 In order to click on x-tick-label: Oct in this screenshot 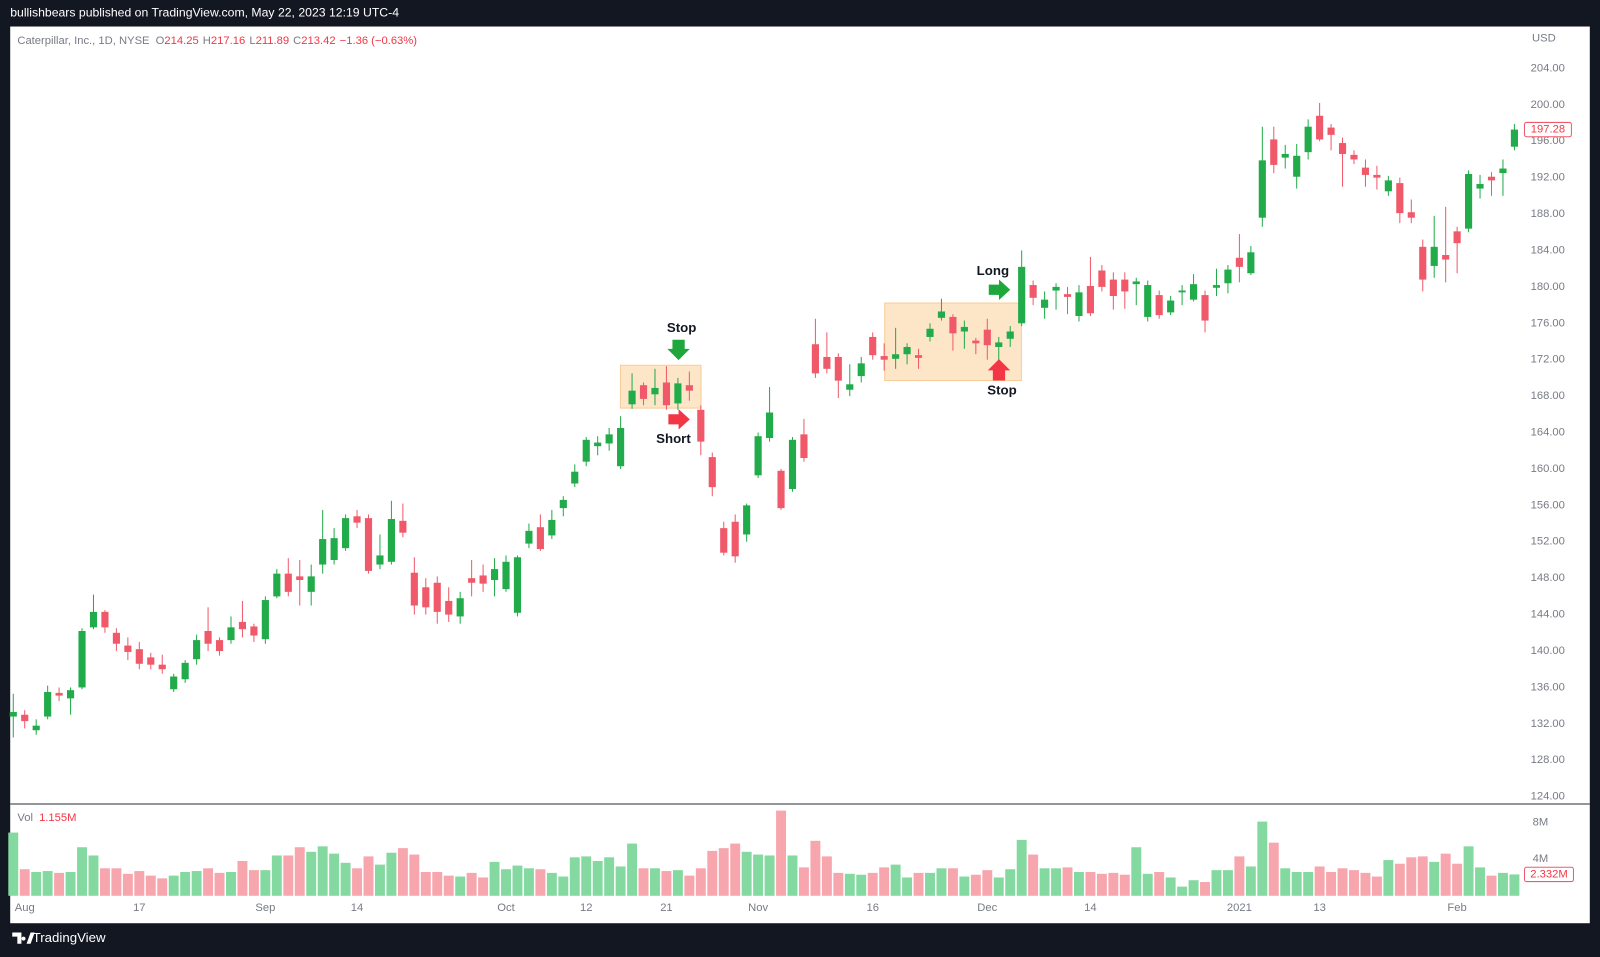, I will do `click(506, 908)`.